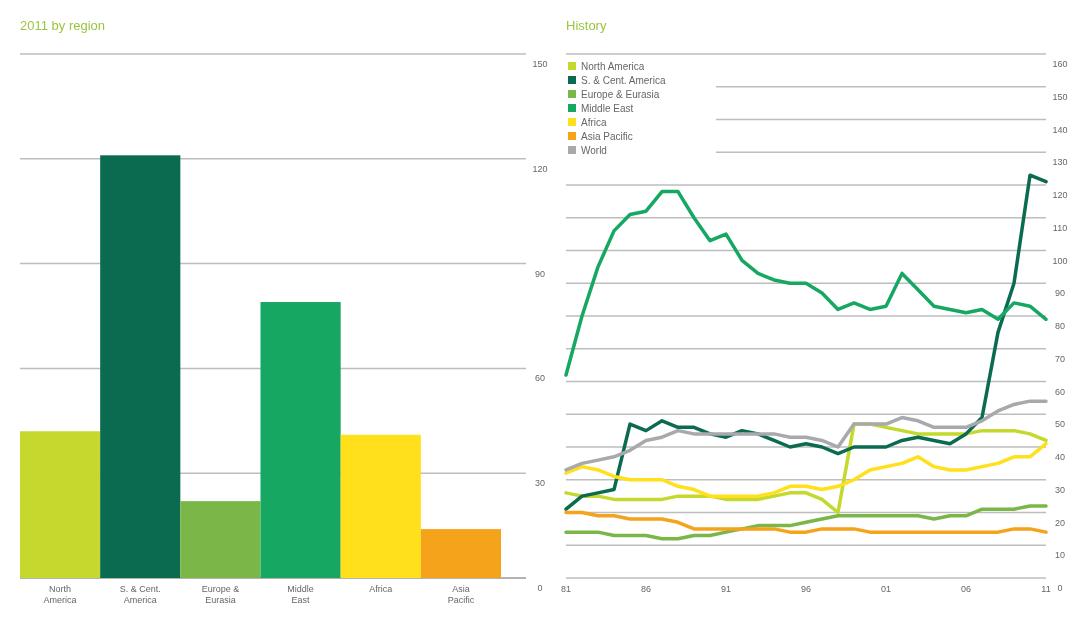 The width and height of the screenshot is (1087, 633). What do you see at coordinates (594, 122) in the screenshot?
I see `legend-label: Africa` at bounding box center [594, 122].